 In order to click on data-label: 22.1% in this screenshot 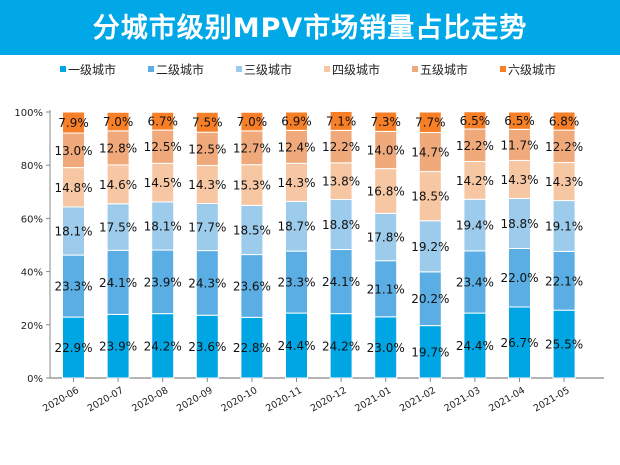, I will do `click(564, 281)`.